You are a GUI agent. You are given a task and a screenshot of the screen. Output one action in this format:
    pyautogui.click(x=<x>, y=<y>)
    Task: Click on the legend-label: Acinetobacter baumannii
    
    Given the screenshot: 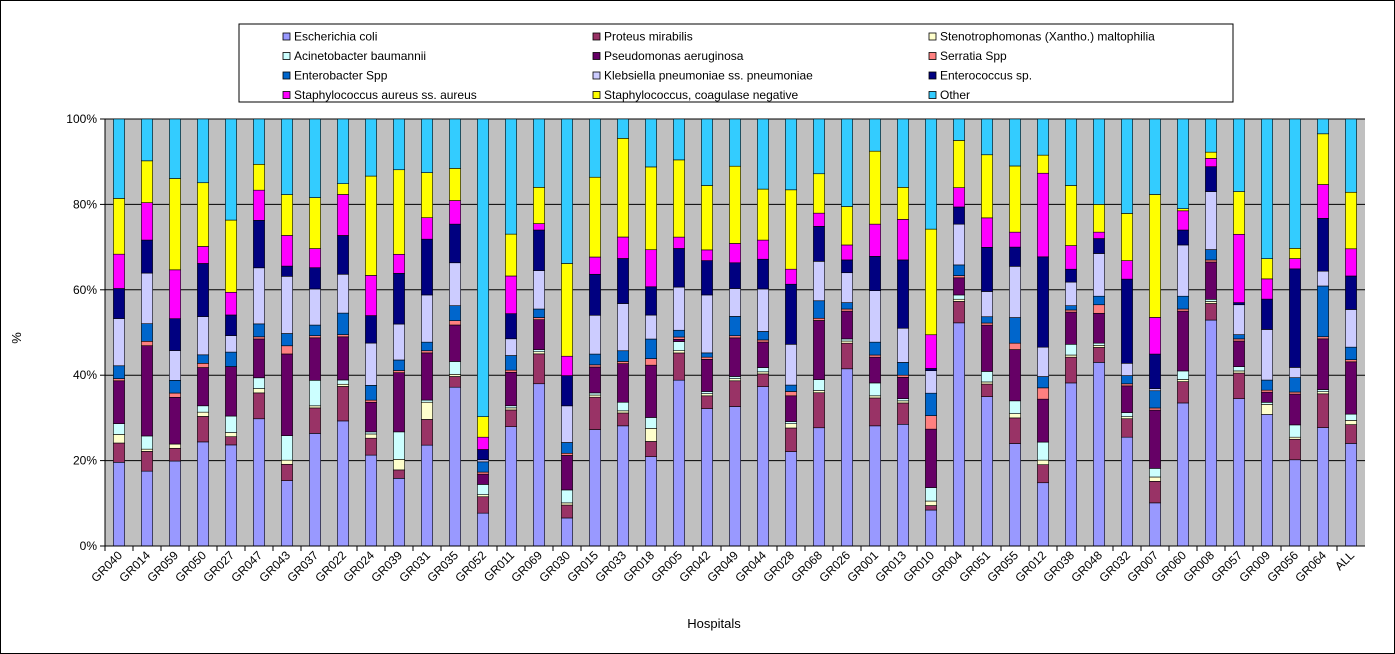 What is the action you would take?
    pyautogui.click(x=360, y=56)
    